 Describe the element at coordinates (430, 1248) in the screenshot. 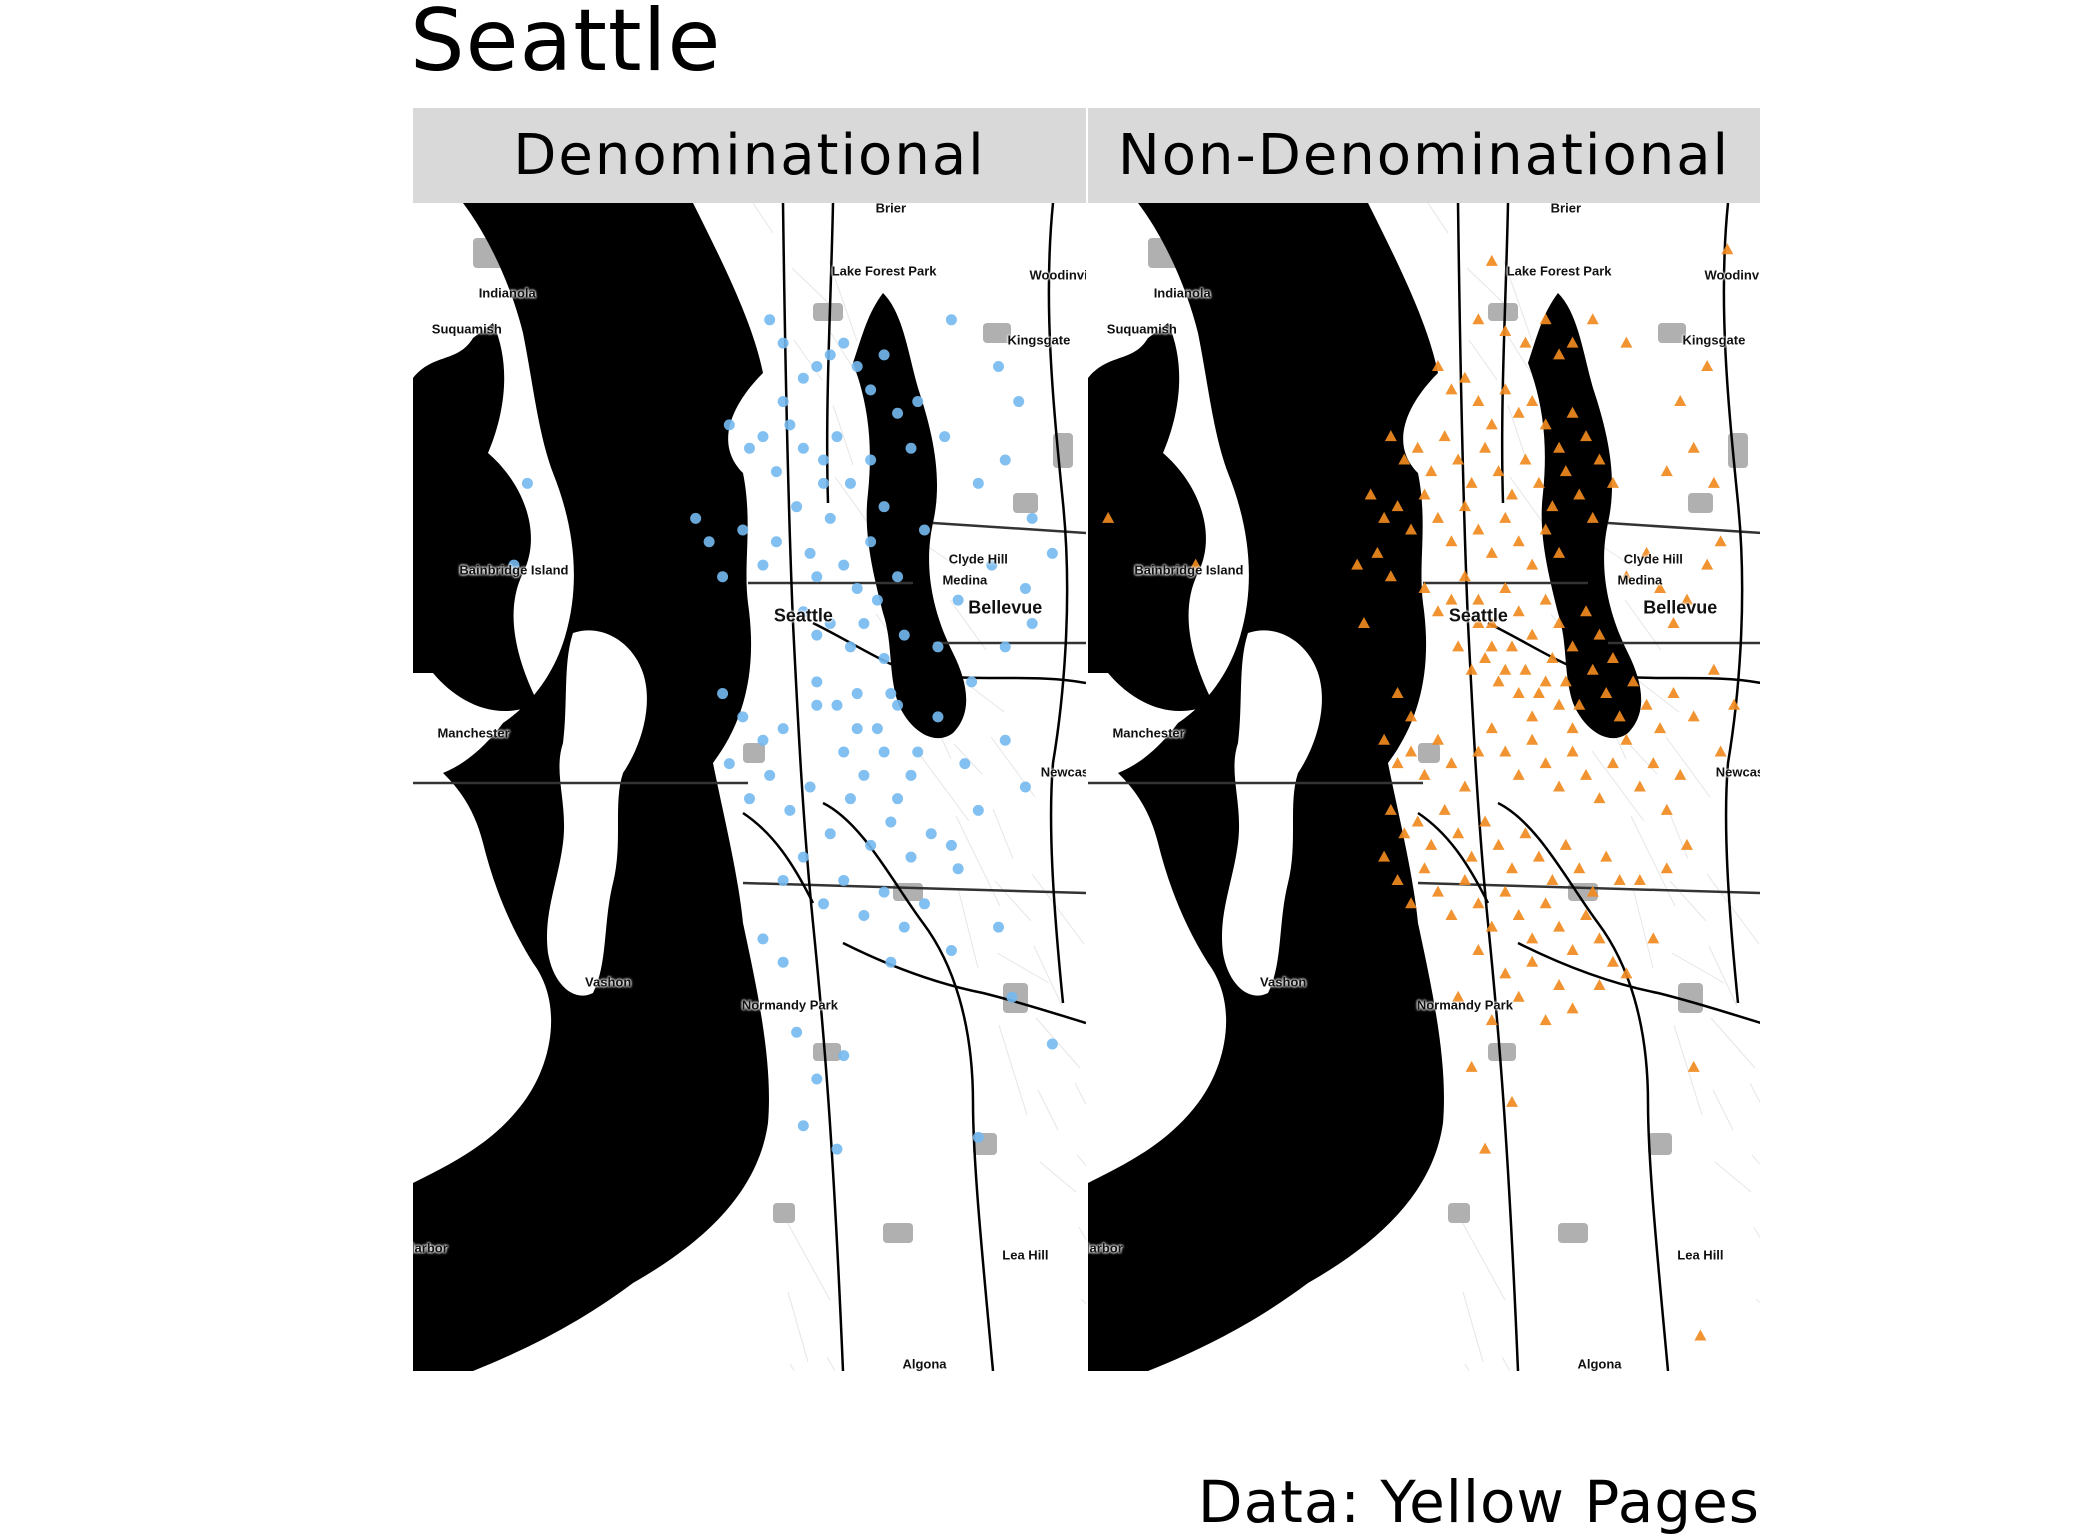

I see `place-label: Harbor` at that location.